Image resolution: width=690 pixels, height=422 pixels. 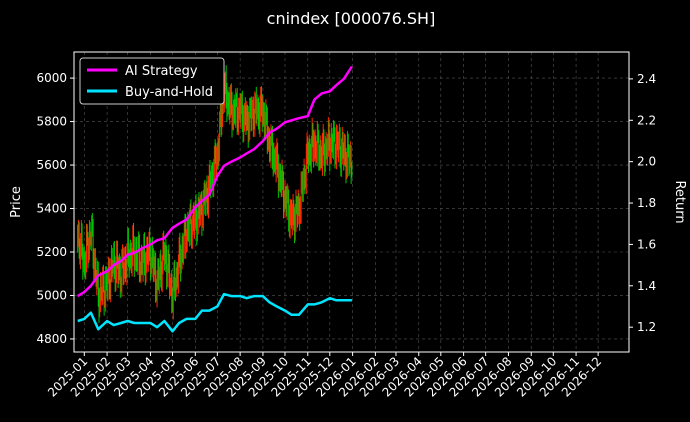 I want to click on chart-title: cnindex [000076.SH], so click(x=351, y=18).